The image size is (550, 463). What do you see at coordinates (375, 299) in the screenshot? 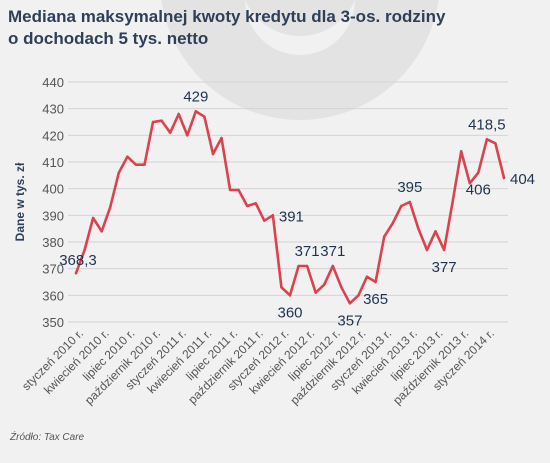
I see `data-label: 365` at bounding box center [375, 299].